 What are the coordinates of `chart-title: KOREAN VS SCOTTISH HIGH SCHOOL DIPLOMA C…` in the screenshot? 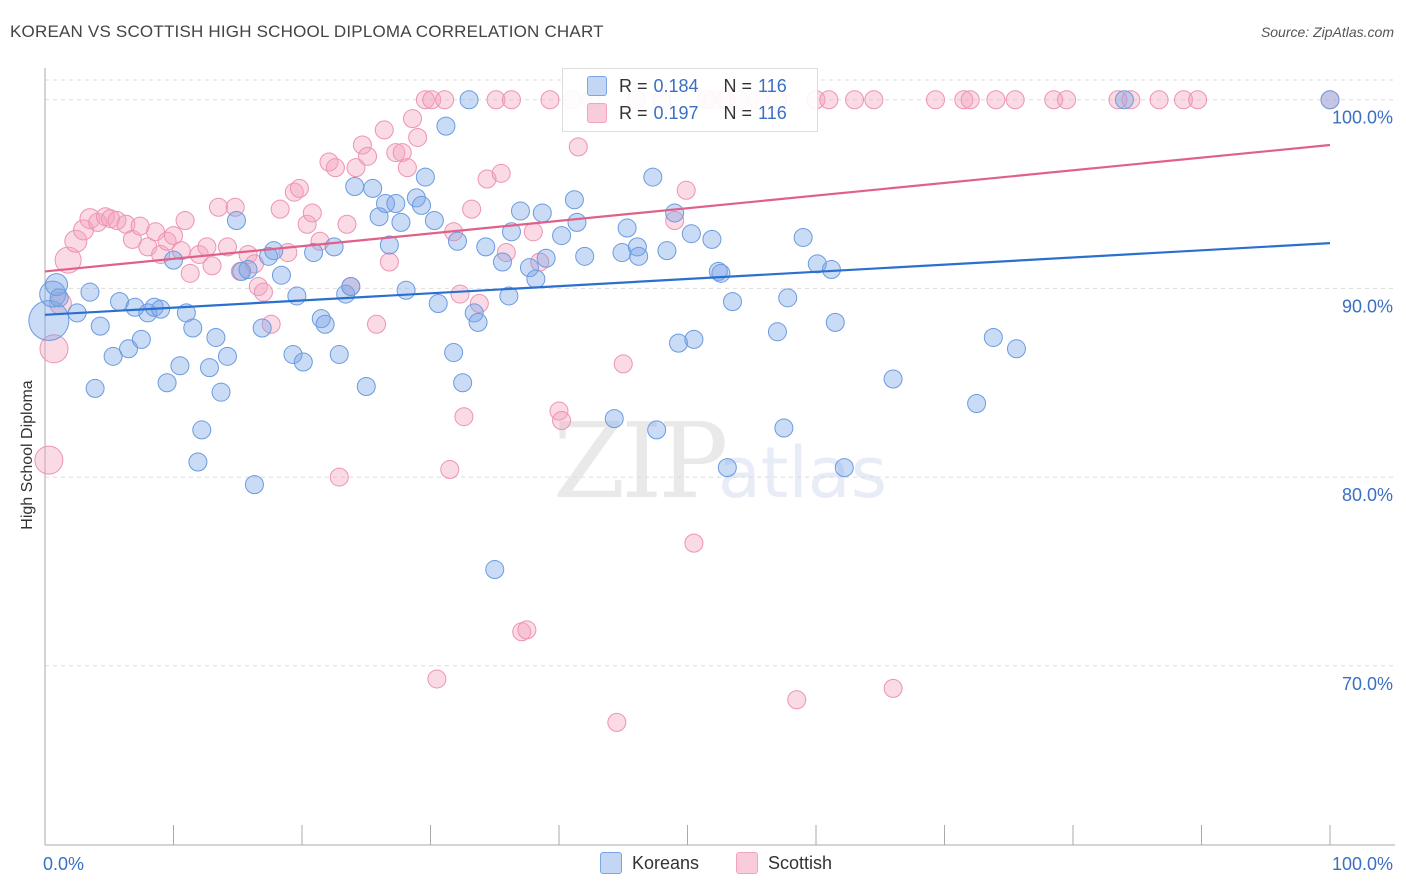 It's located at (307, 31).